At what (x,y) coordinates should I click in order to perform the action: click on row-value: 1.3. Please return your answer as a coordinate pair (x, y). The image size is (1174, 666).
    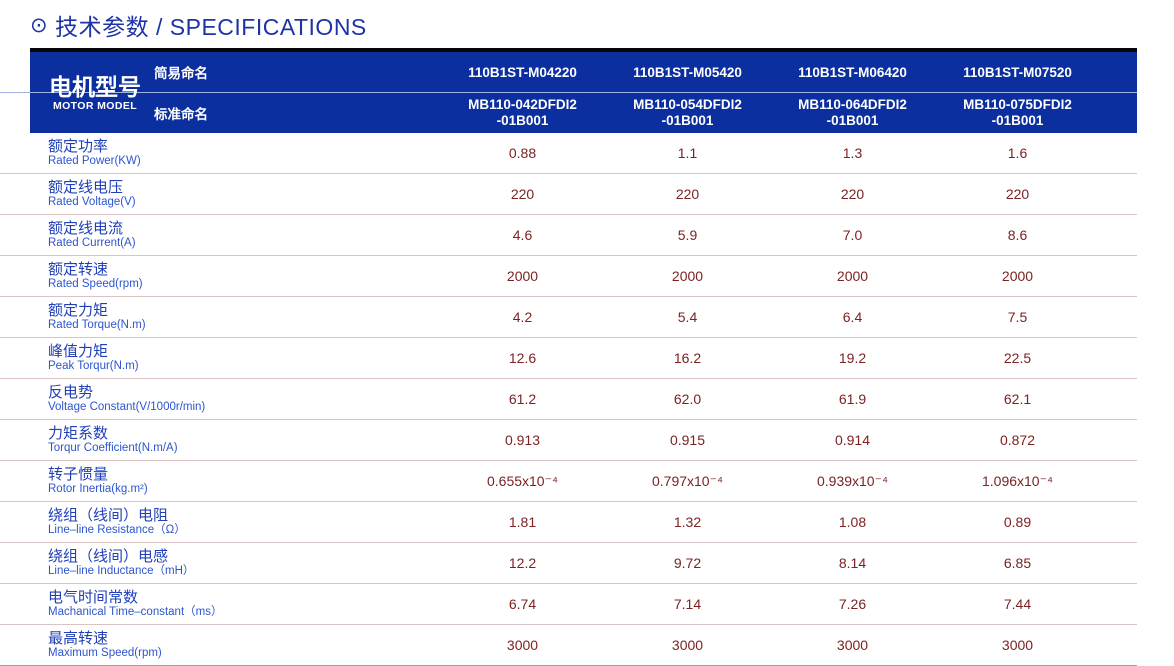
    Looking at the image, I should click on (852, 153).